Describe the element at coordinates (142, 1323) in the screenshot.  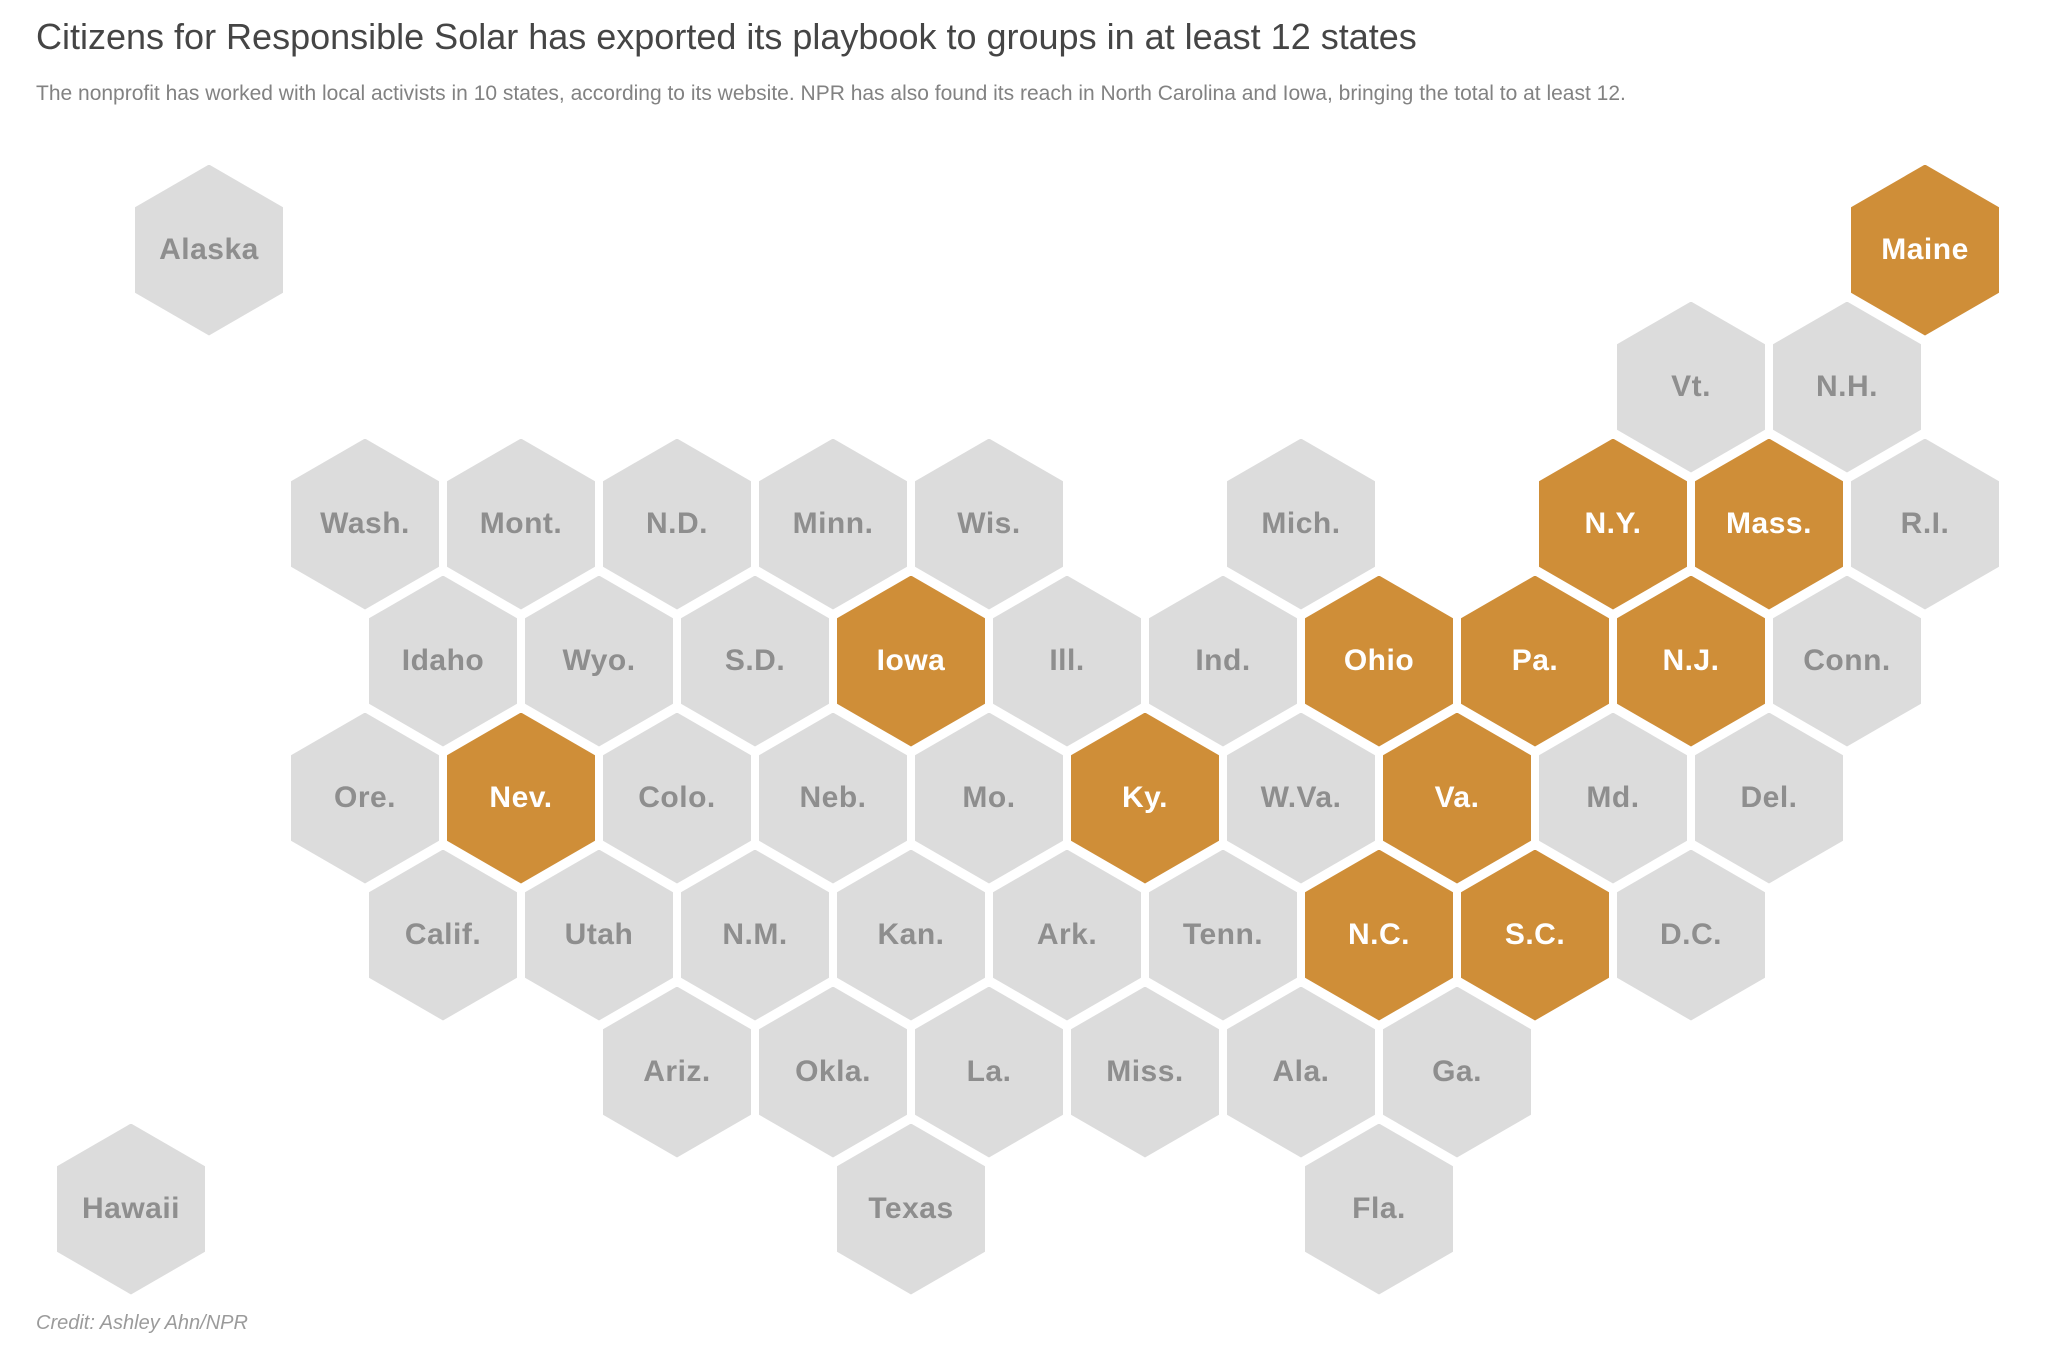
I see `credit-line: Credit: Ashley Ahn/NPR` at that location.